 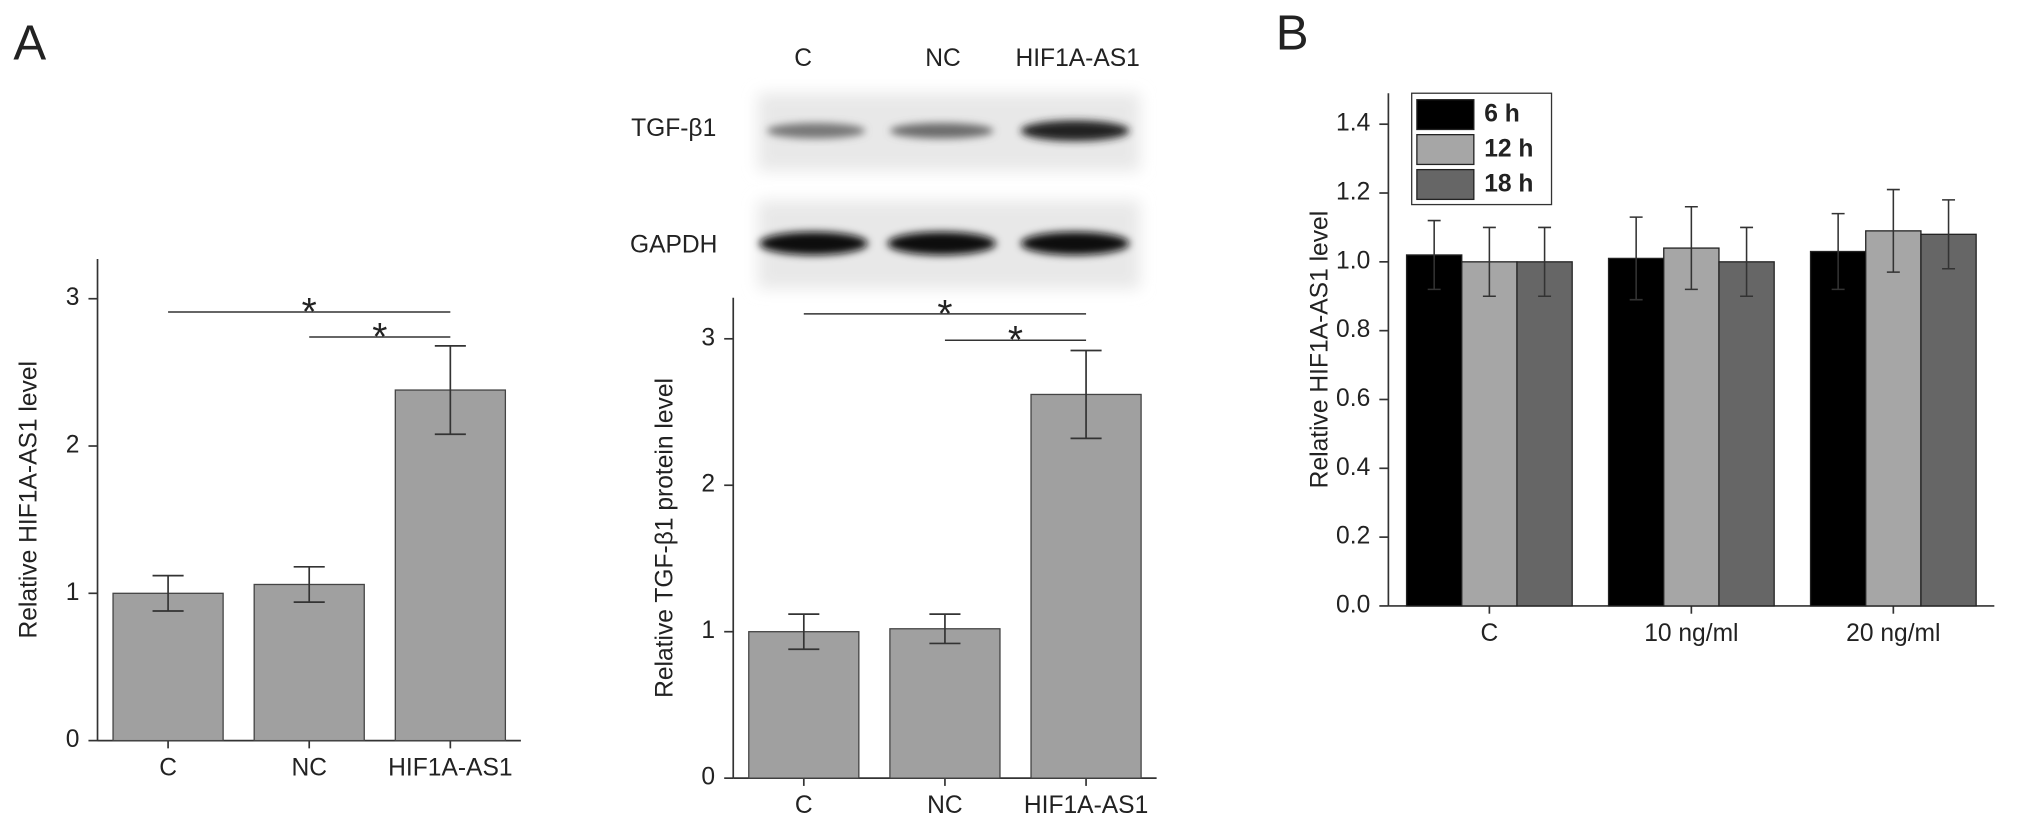 I want to click on y-tick-label: 0.6, so click(x=1353, y=398).